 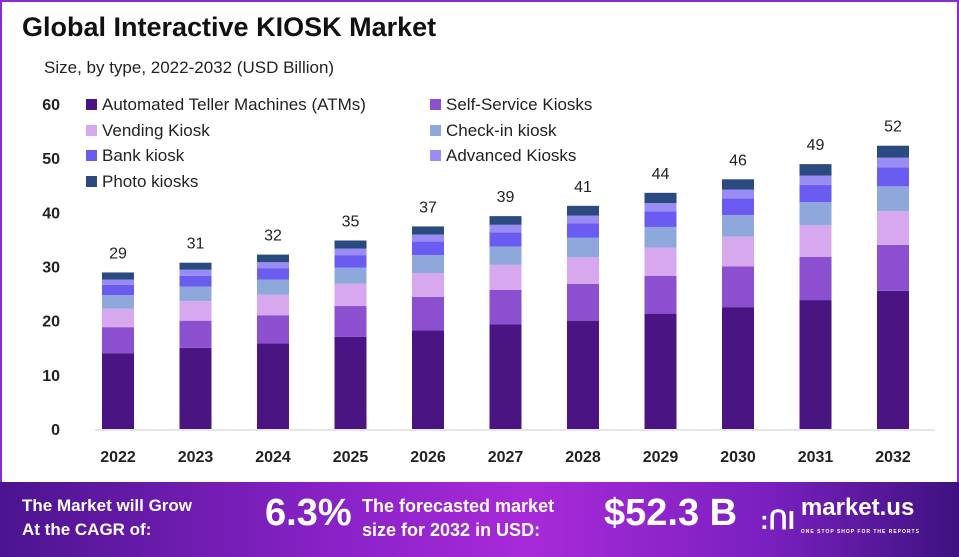 What do you see at coordinates (857, 507) in the screenshot?
I see `logo-text: market.us` at bounding box center [857, 507].